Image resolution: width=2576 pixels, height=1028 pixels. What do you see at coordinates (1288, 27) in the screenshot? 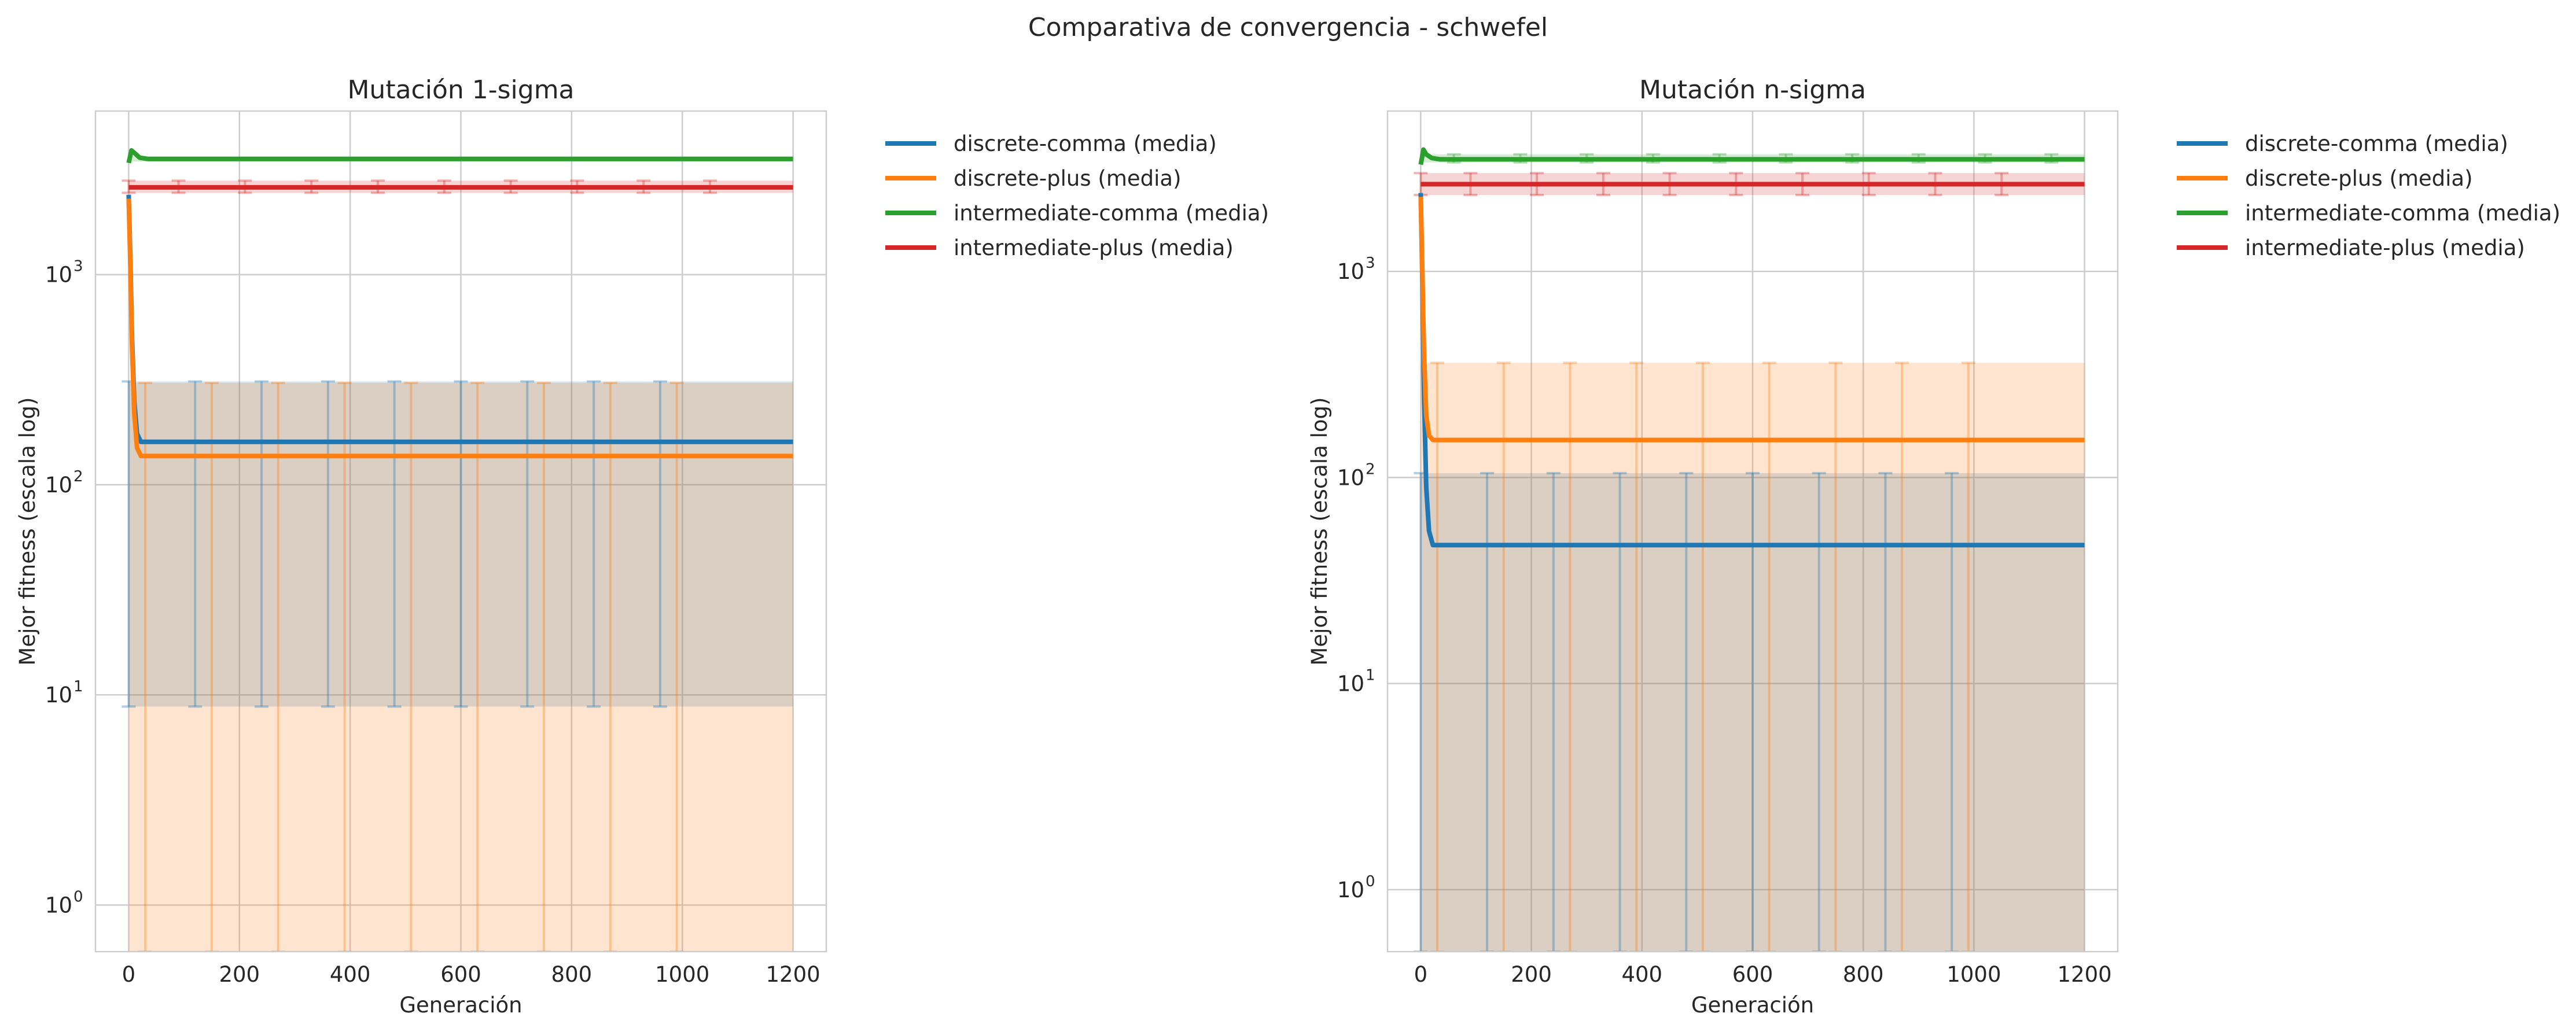
I see `figure-title: Comparativa de convergencia - schwefel` at bounding box center [1288, 27].